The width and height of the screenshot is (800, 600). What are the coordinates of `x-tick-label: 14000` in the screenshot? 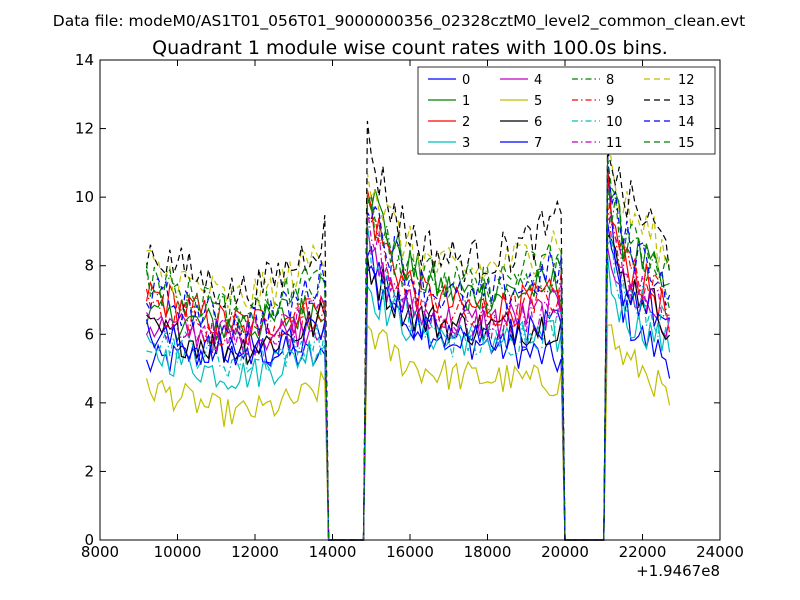 It's located at (333, 552).